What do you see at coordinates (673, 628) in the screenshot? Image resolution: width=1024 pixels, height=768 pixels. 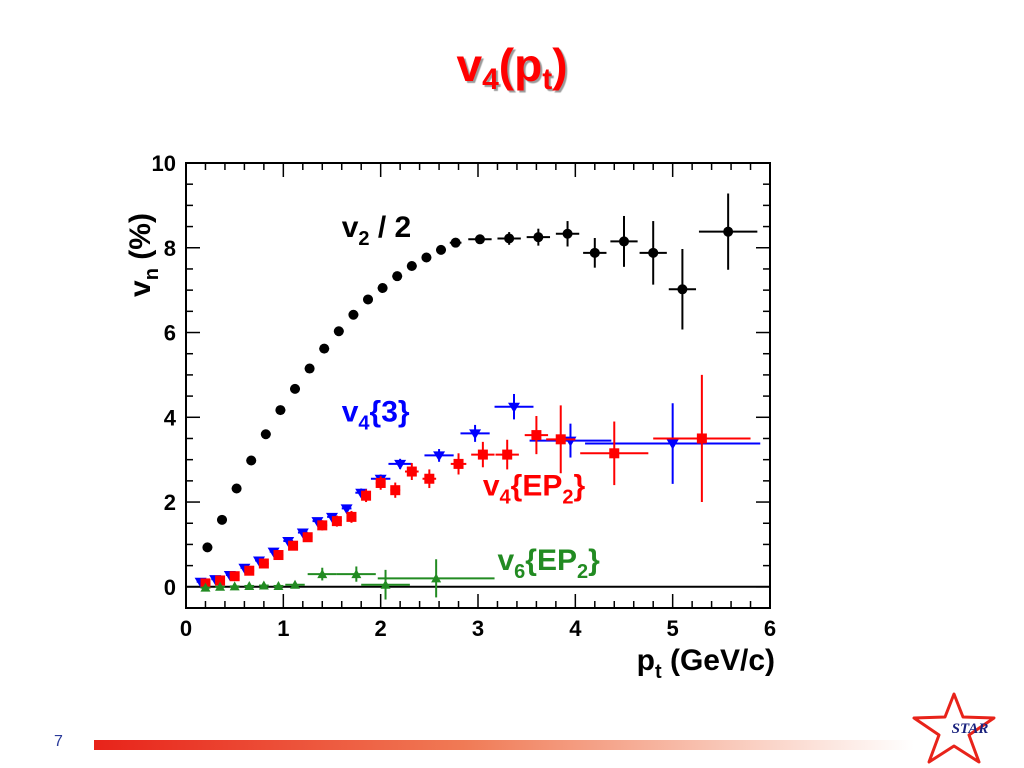 I see `x-tick-label: 5` at bounding box center [673, 628].